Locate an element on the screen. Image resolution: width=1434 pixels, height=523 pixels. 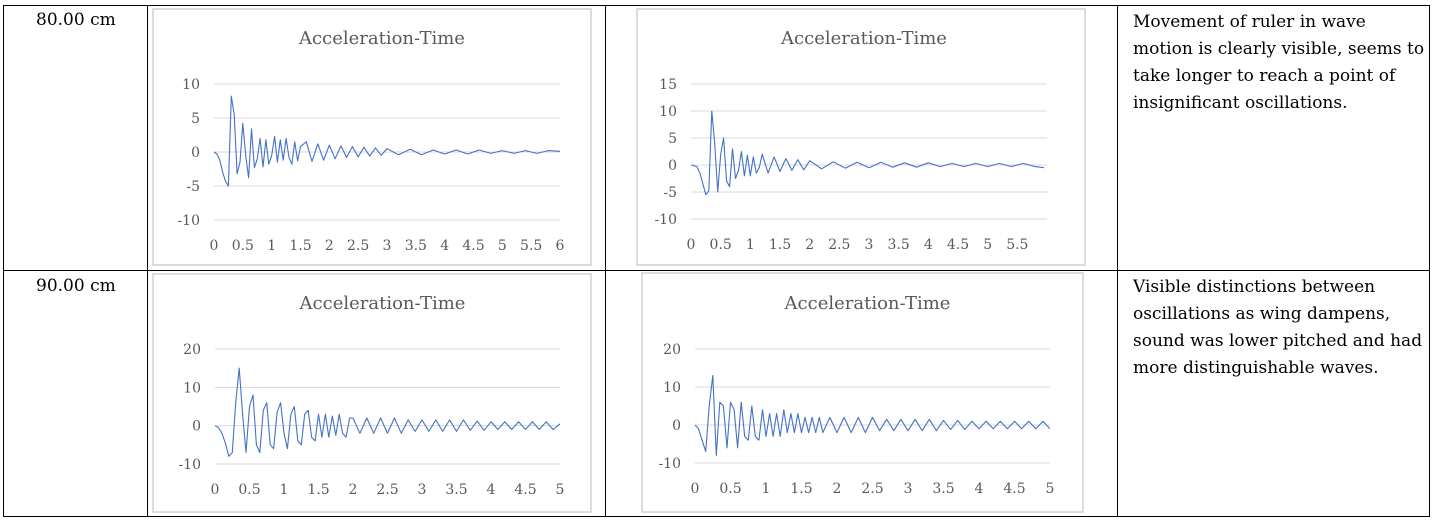
row-length-label: 80.00 cm is located at coordinates (76, 20).